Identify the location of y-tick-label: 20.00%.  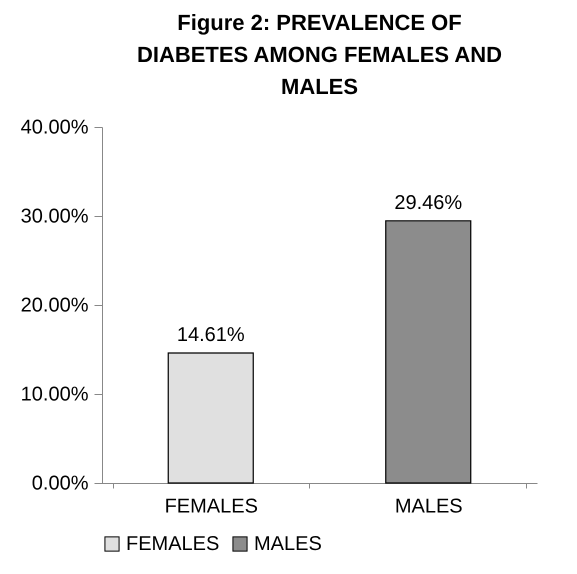
(54, 305).